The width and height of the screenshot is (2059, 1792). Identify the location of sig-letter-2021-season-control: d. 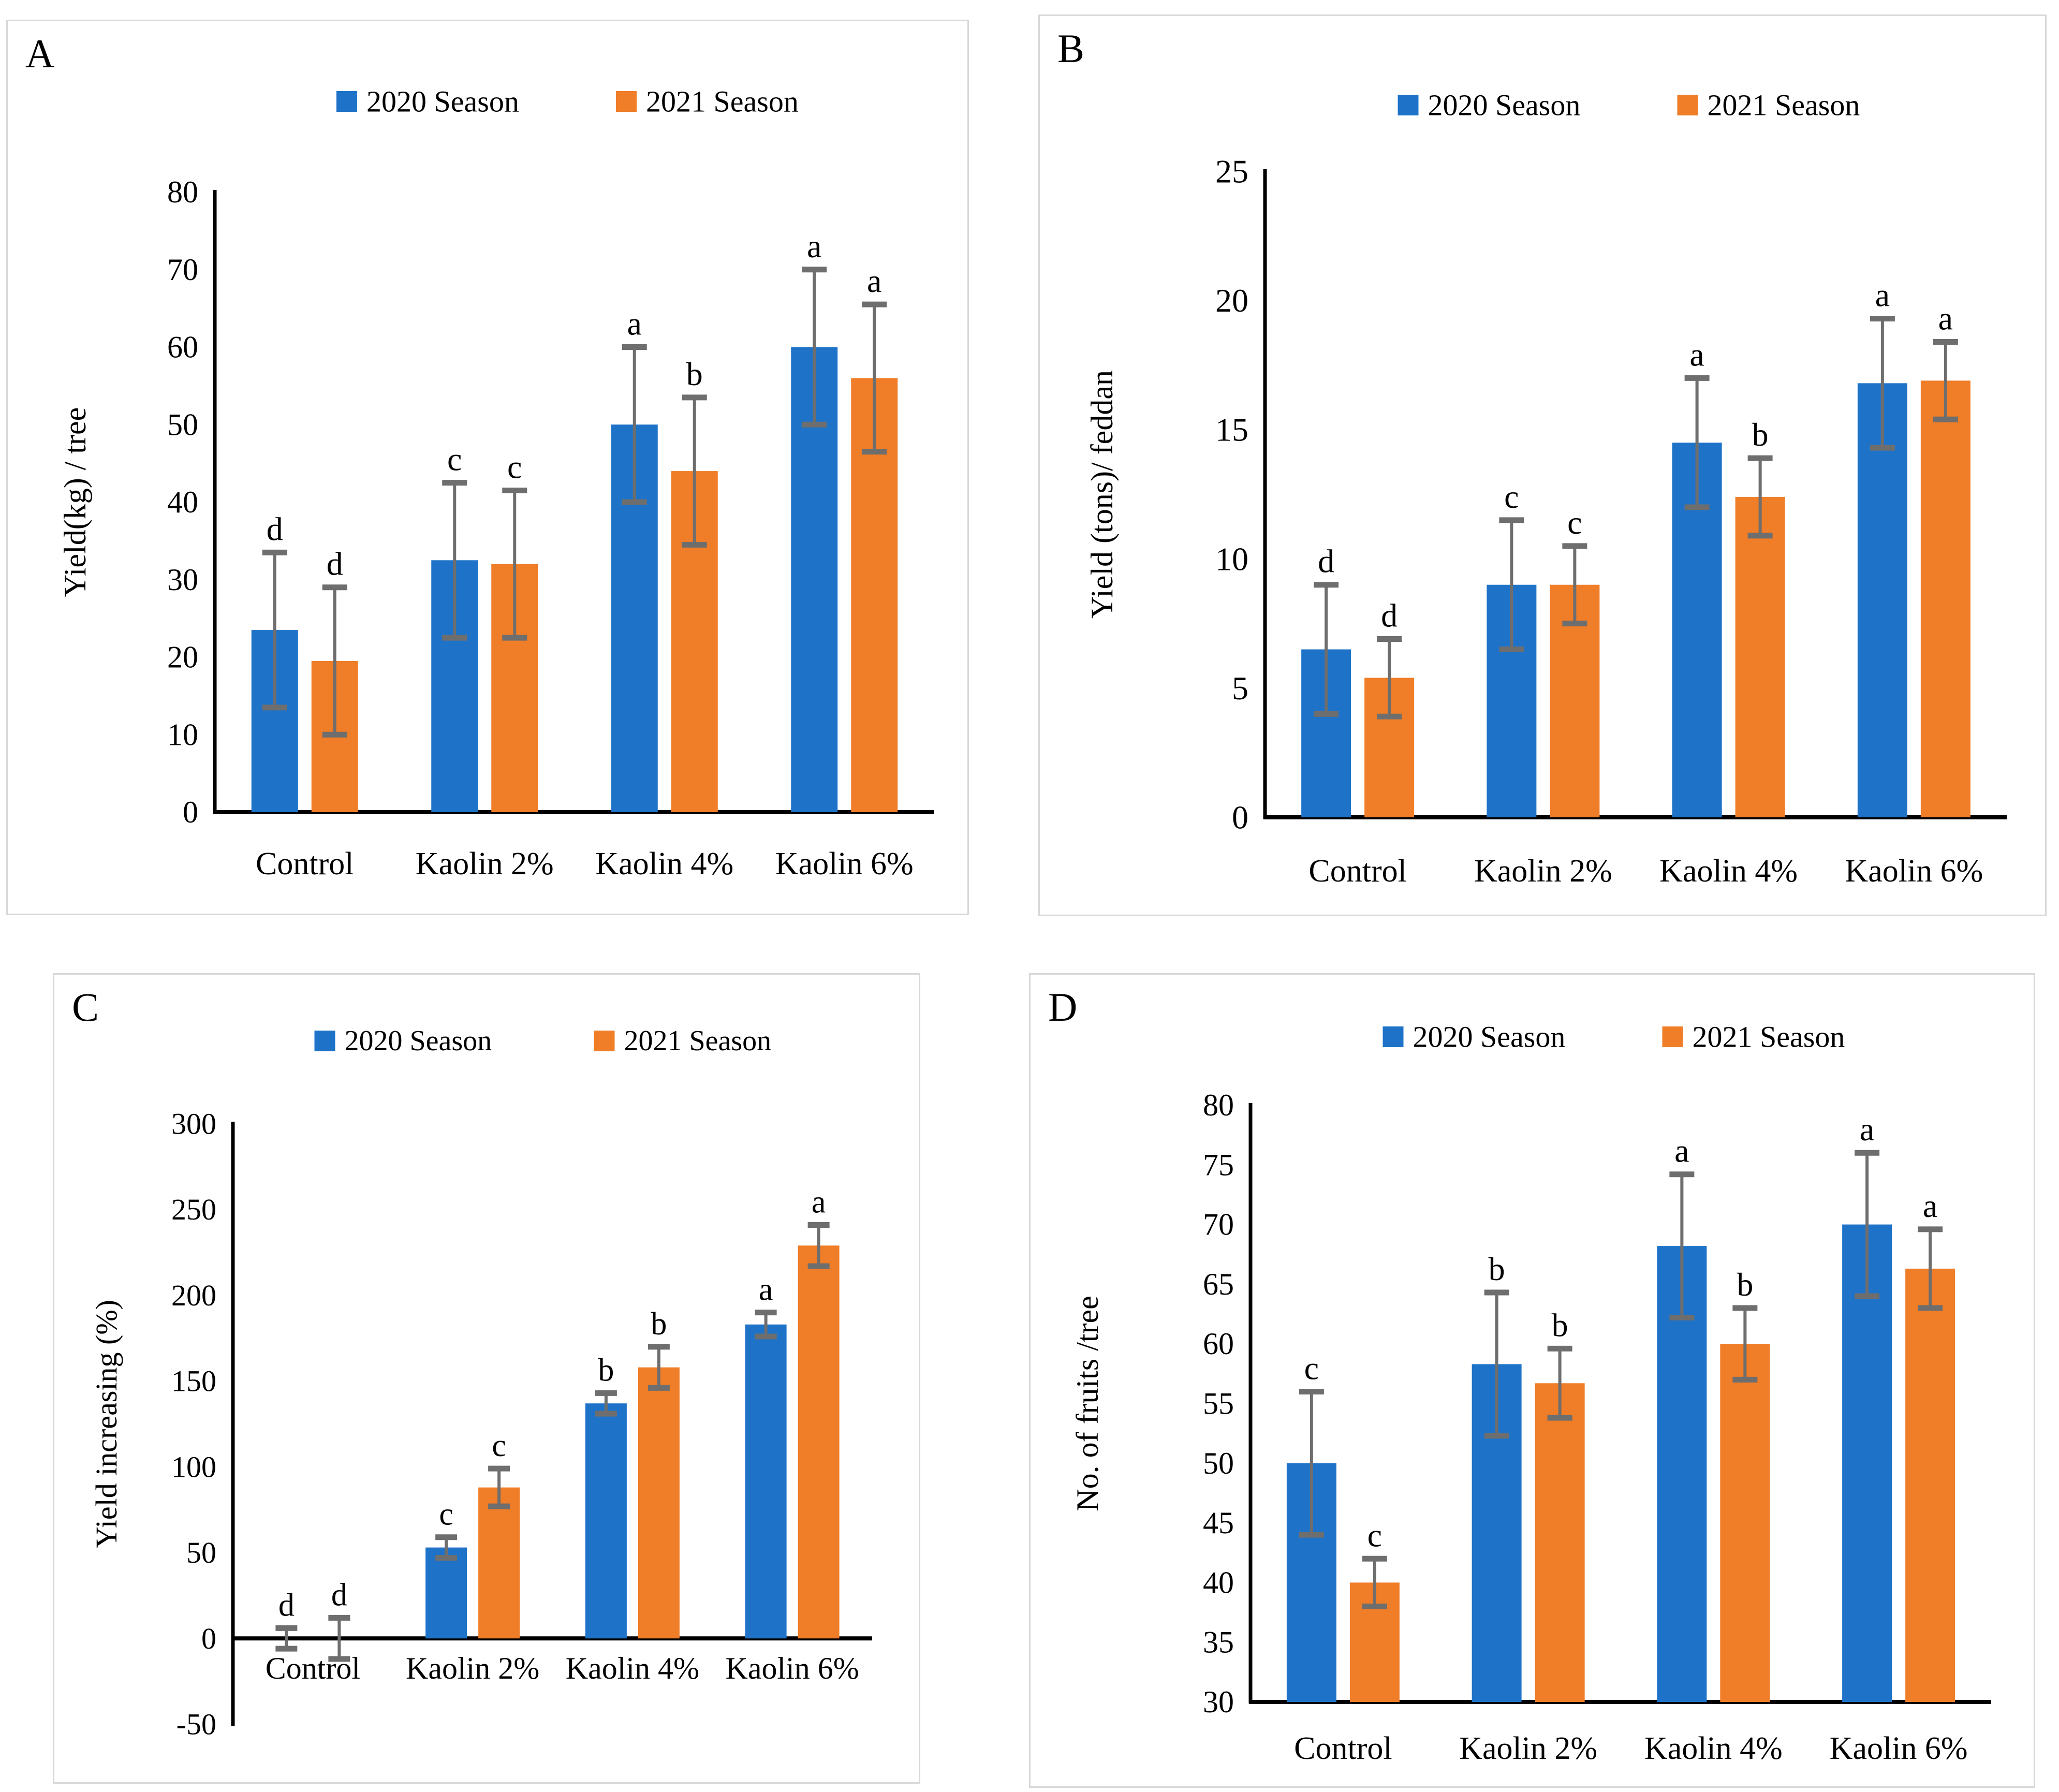
(335, 564).